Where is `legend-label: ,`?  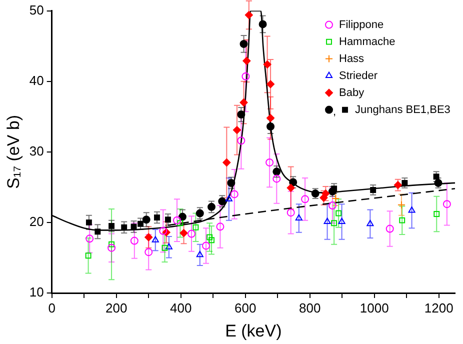
legend-label: , is located at coordinates (334, 112).